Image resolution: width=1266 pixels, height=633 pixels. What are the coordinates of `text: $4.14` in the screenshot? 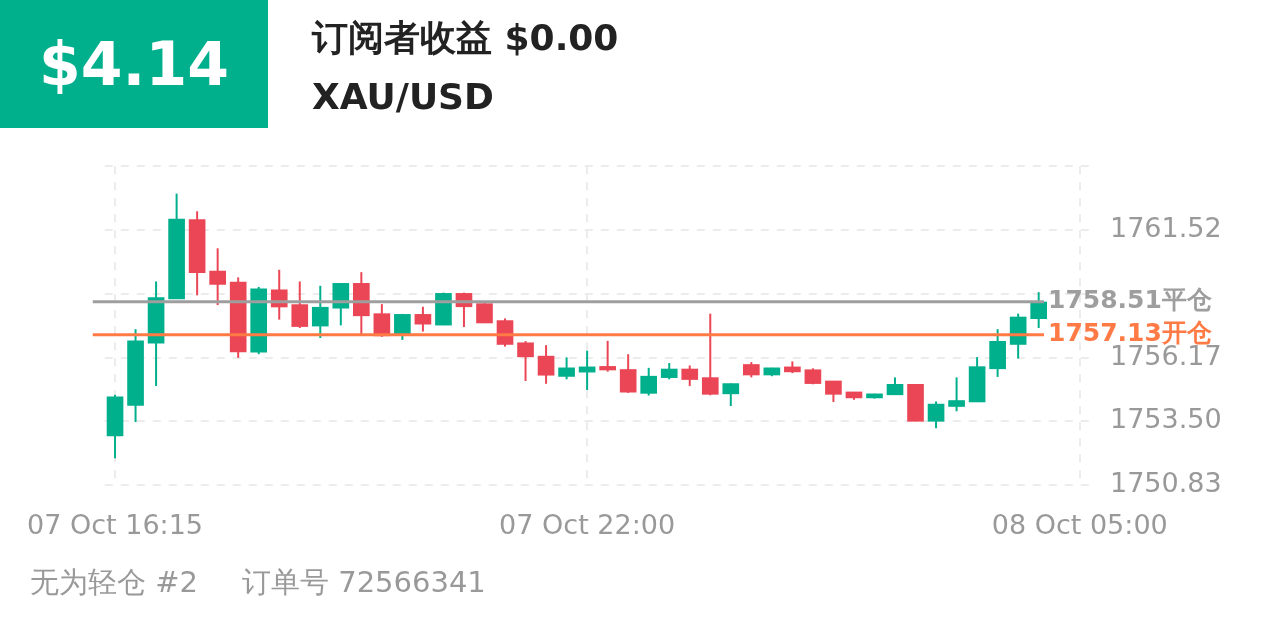 It's located at (134, 64).